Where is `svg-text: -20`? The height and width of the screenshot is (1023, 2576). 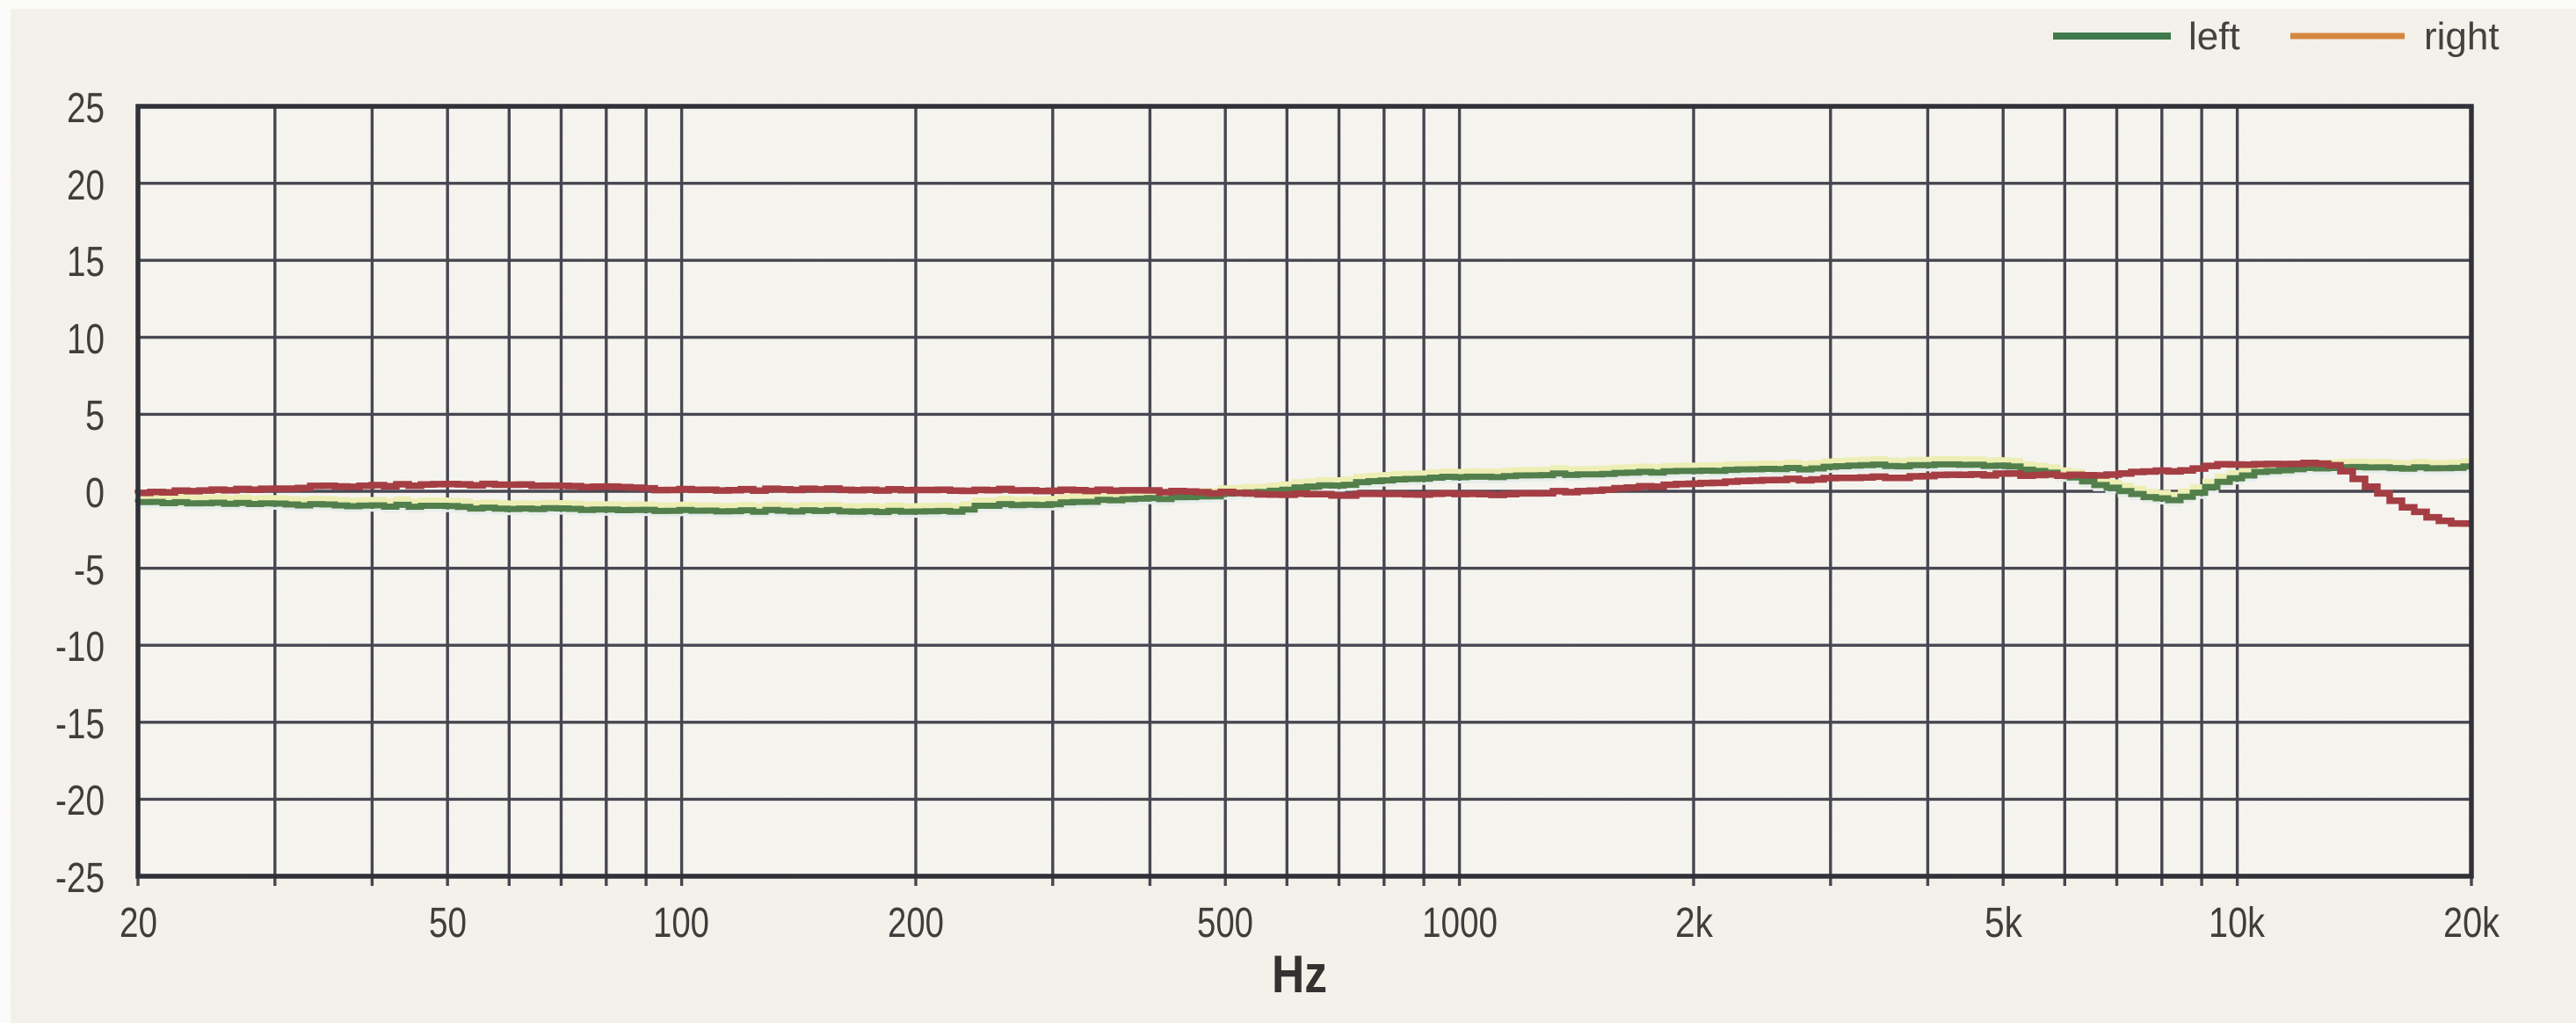
svg-text: -20 is located at coordinates (80, 801).